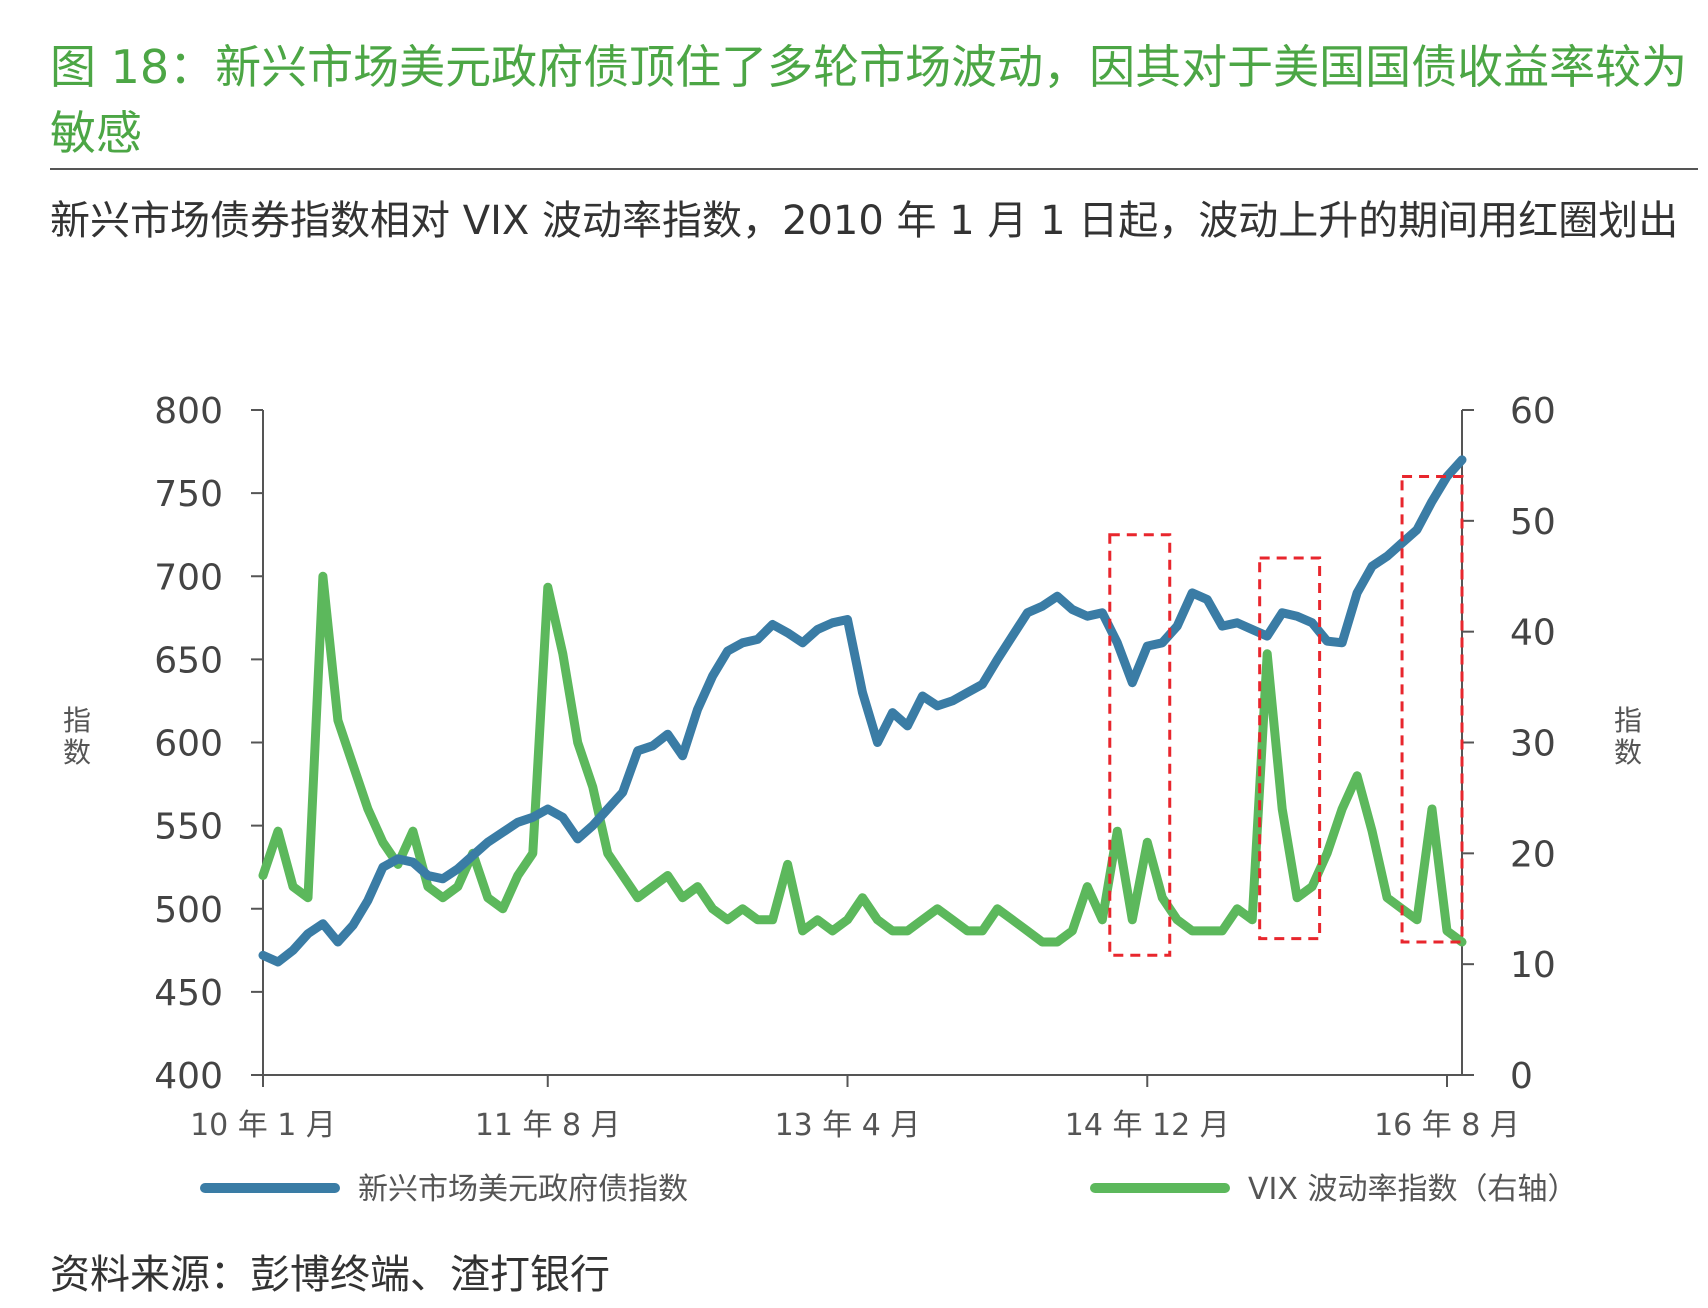  Describe the element at coordinates (188, 577) in the screenshot. I see `left-tick-label: 700` at that location.